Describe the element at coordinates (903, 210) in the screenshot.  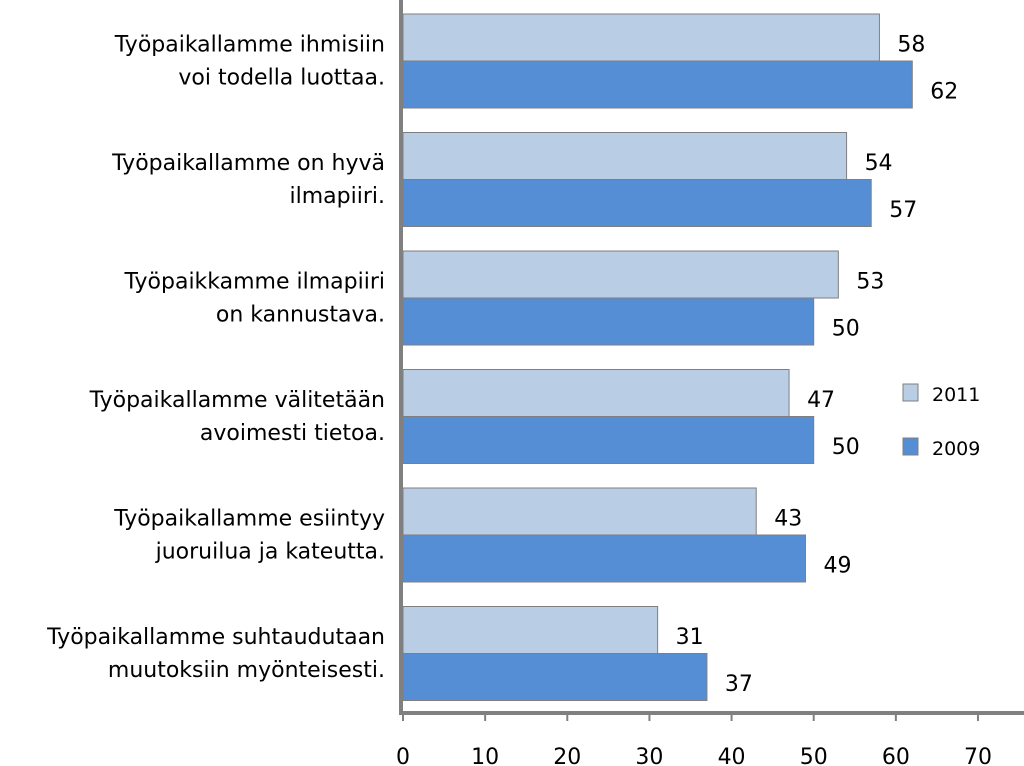
I see `data-label-series-2009-1: 57` at that location.